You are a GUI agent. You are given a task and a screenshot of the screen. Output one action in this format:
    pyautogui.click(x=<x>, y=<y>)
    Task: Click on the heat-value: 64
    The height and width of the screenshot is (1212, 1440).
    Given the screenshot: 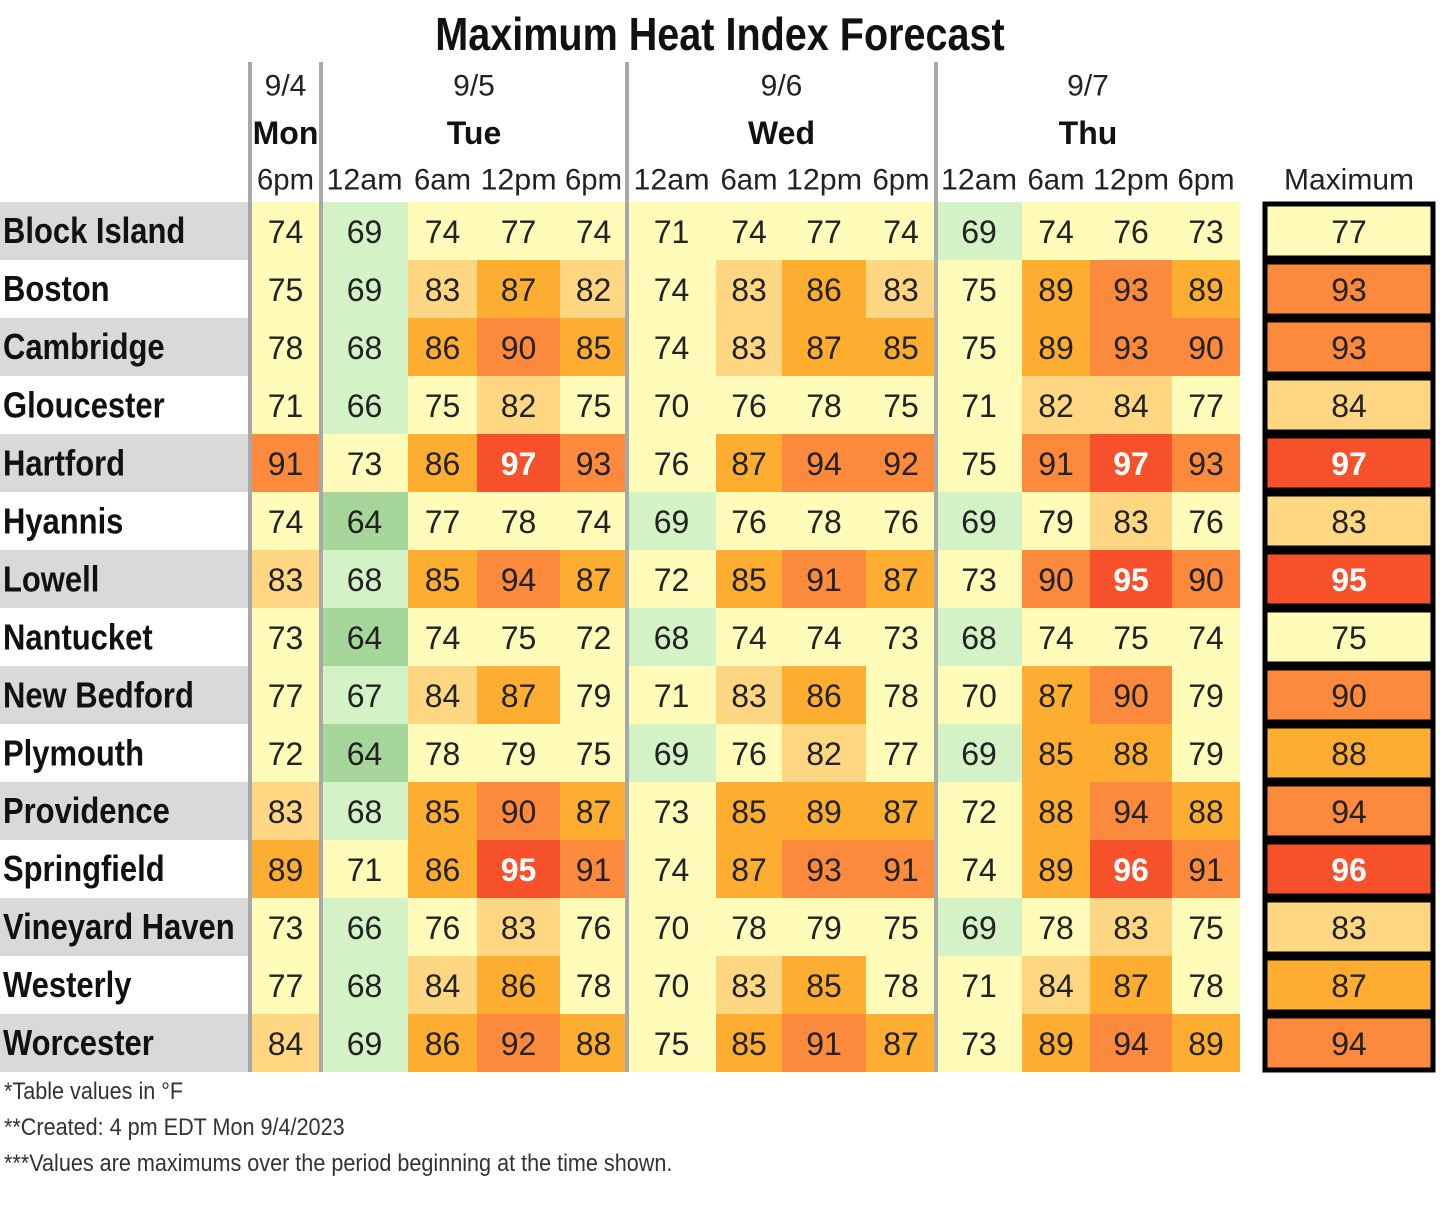 What is the action you would take?
    pyautogui.click(x=365, y=754)
    